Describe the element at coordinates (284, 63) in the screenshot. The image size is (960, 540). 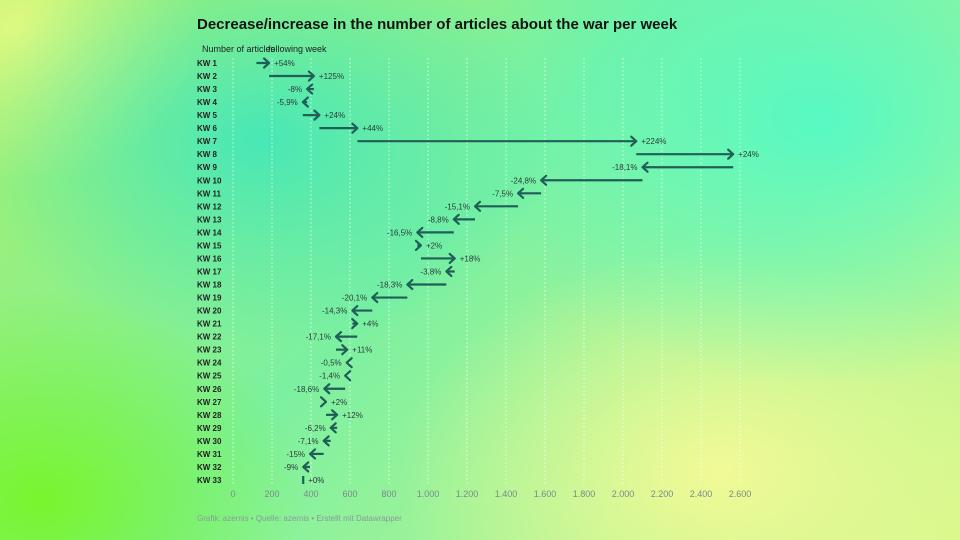
I see `change-label: +54%` at that location.